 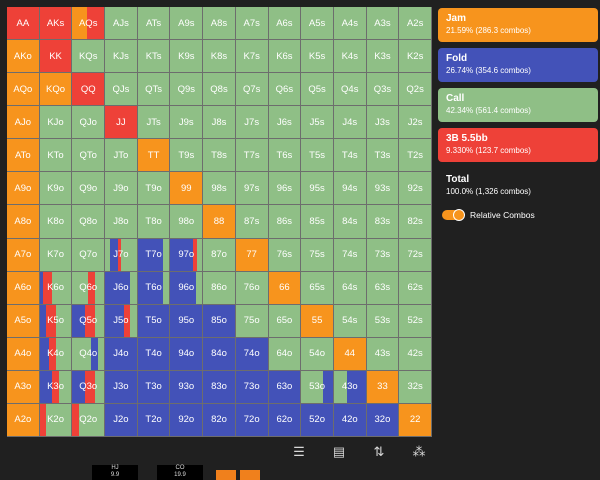 What do you see at coordinates (154, 288) in the screenshot?
I see `hand-cell-T6o: T6o` at bounding box center [154, 288].